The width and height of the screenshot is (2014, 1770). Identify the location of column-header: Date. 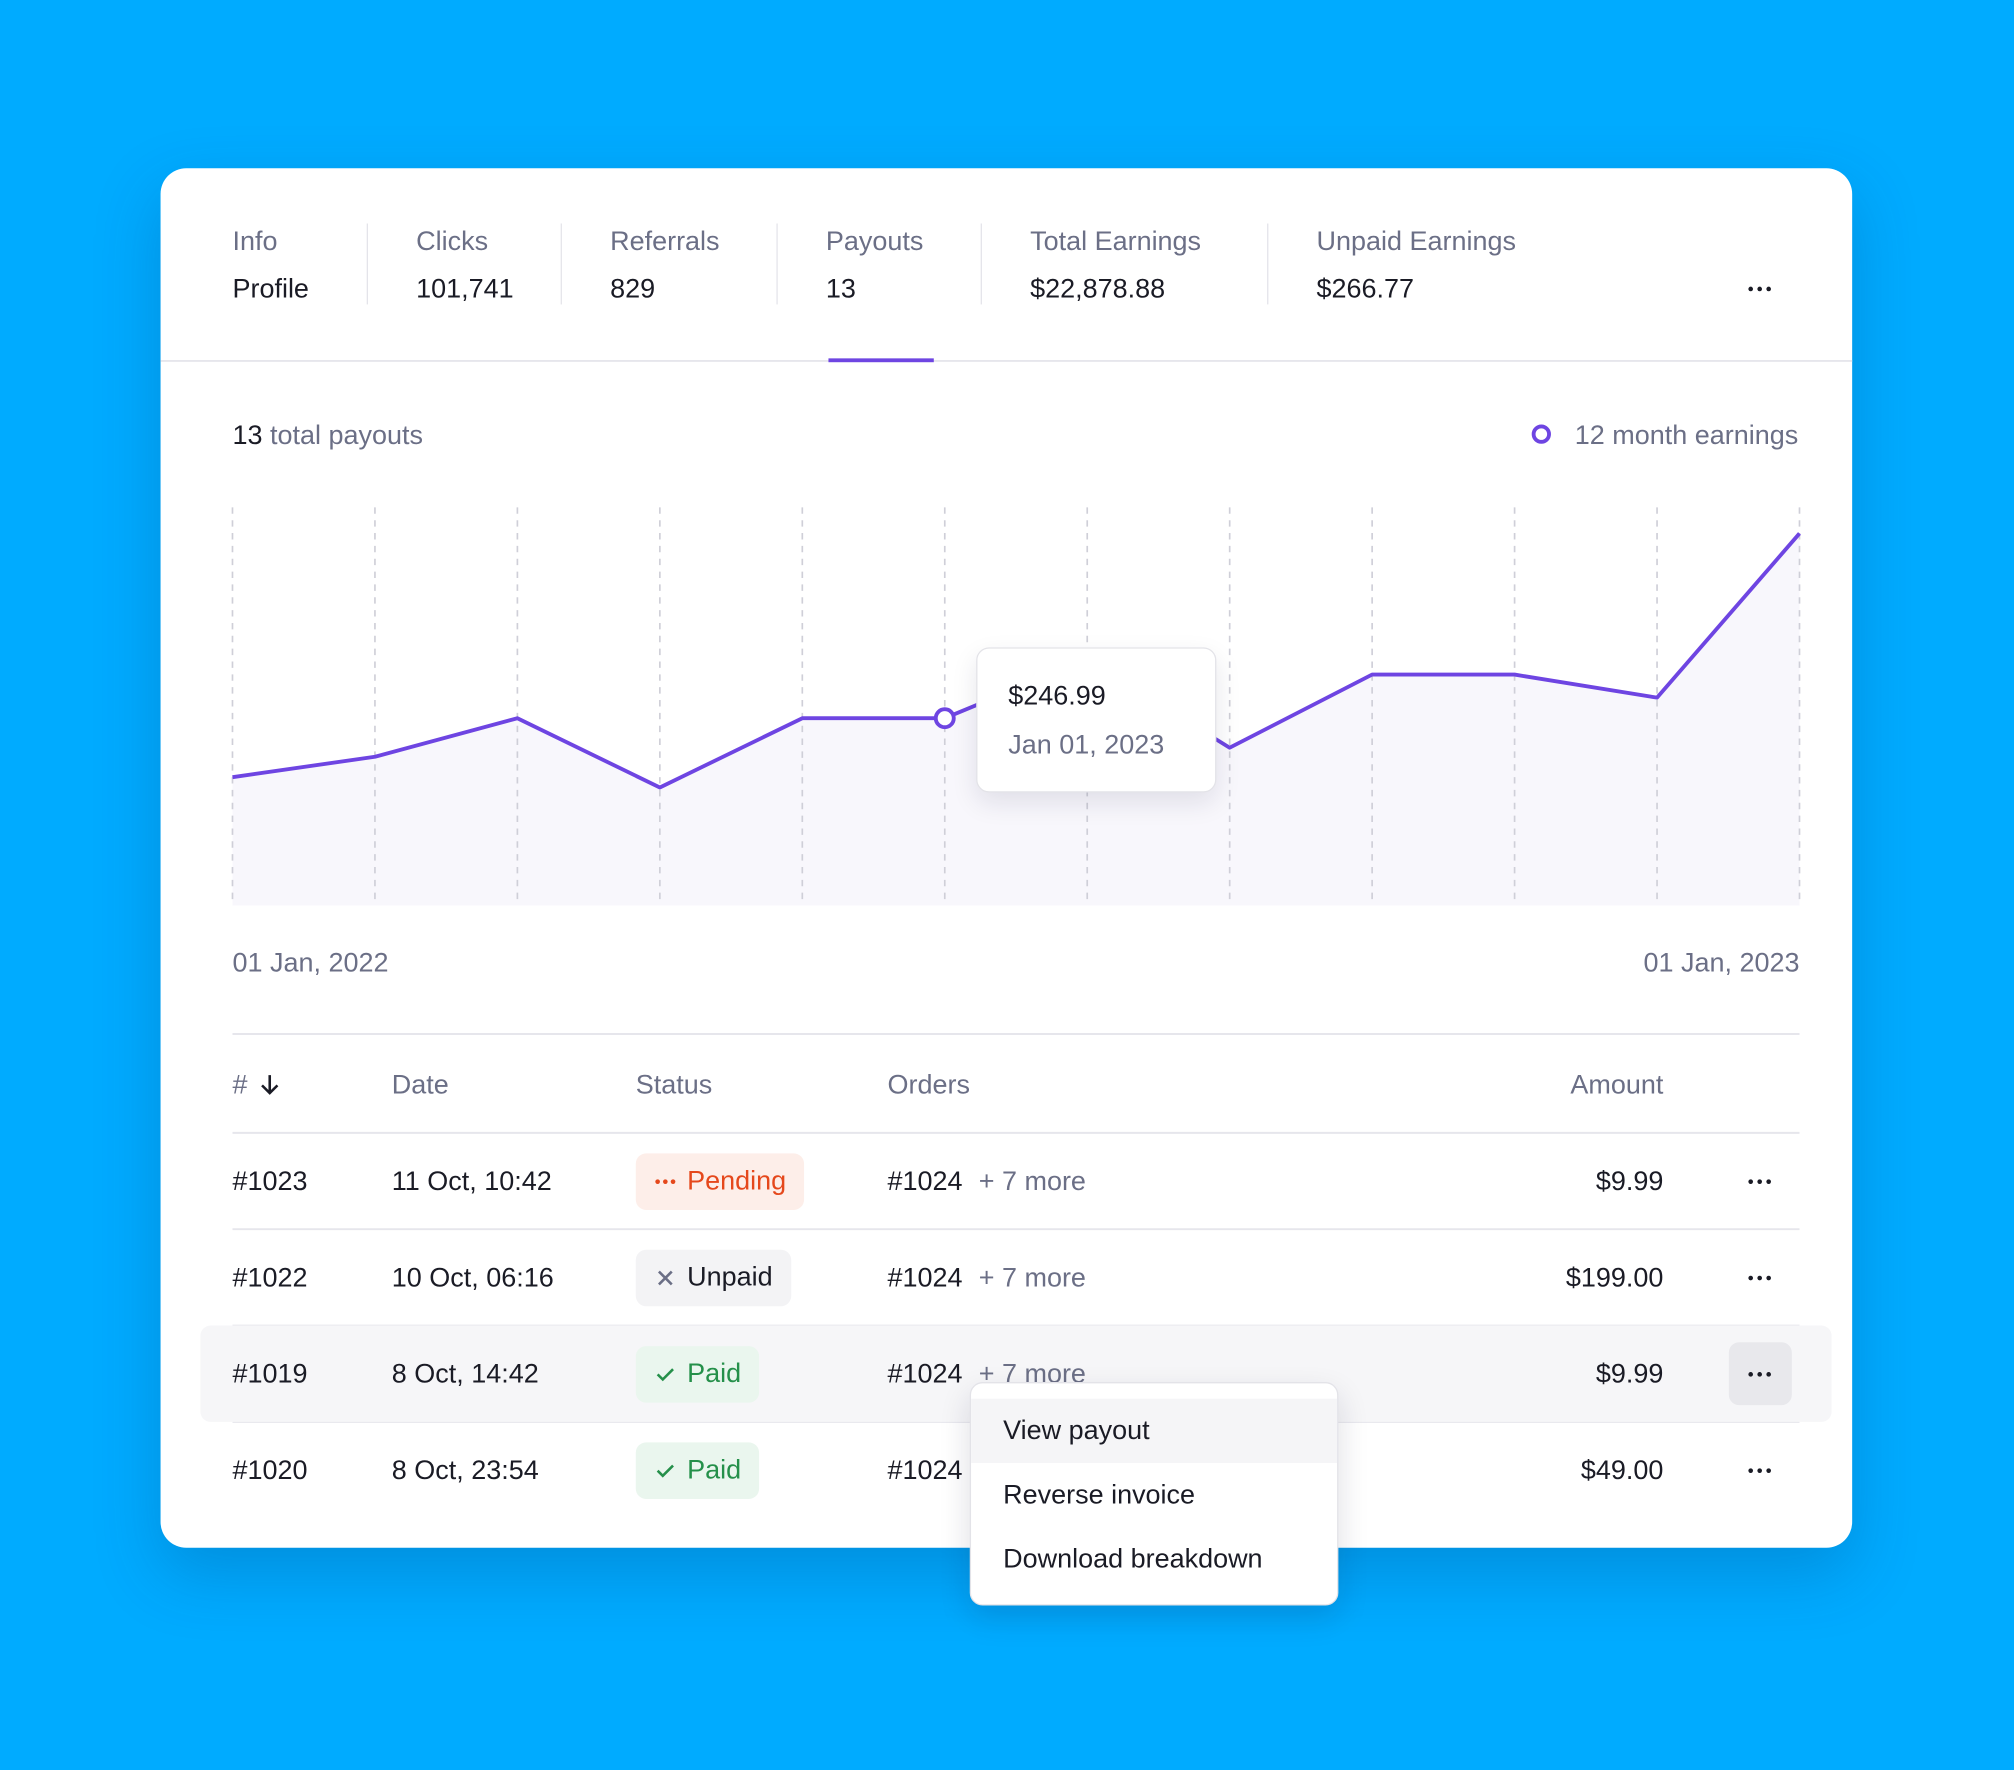
(420, 1085).